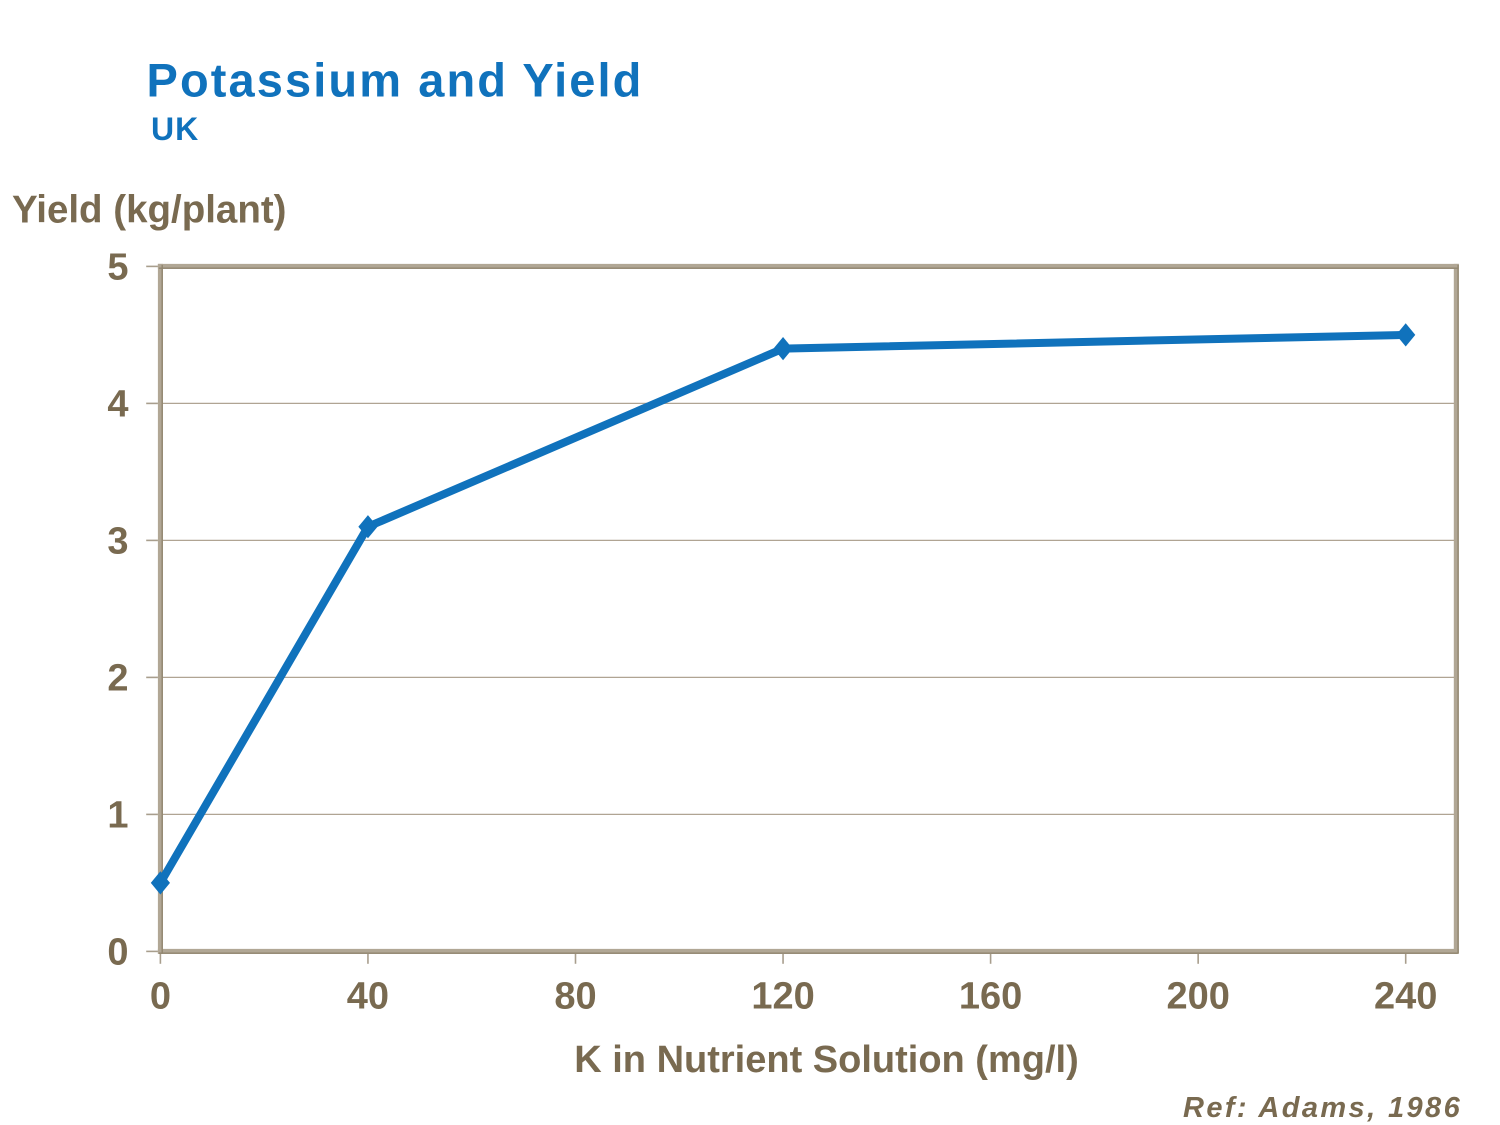 This screenshot has width=1500, height=1125. What do you see at coordinates (1197, 997) in the screenshot?
I see `svg-text: 200` at bounding box center [1197, 997].